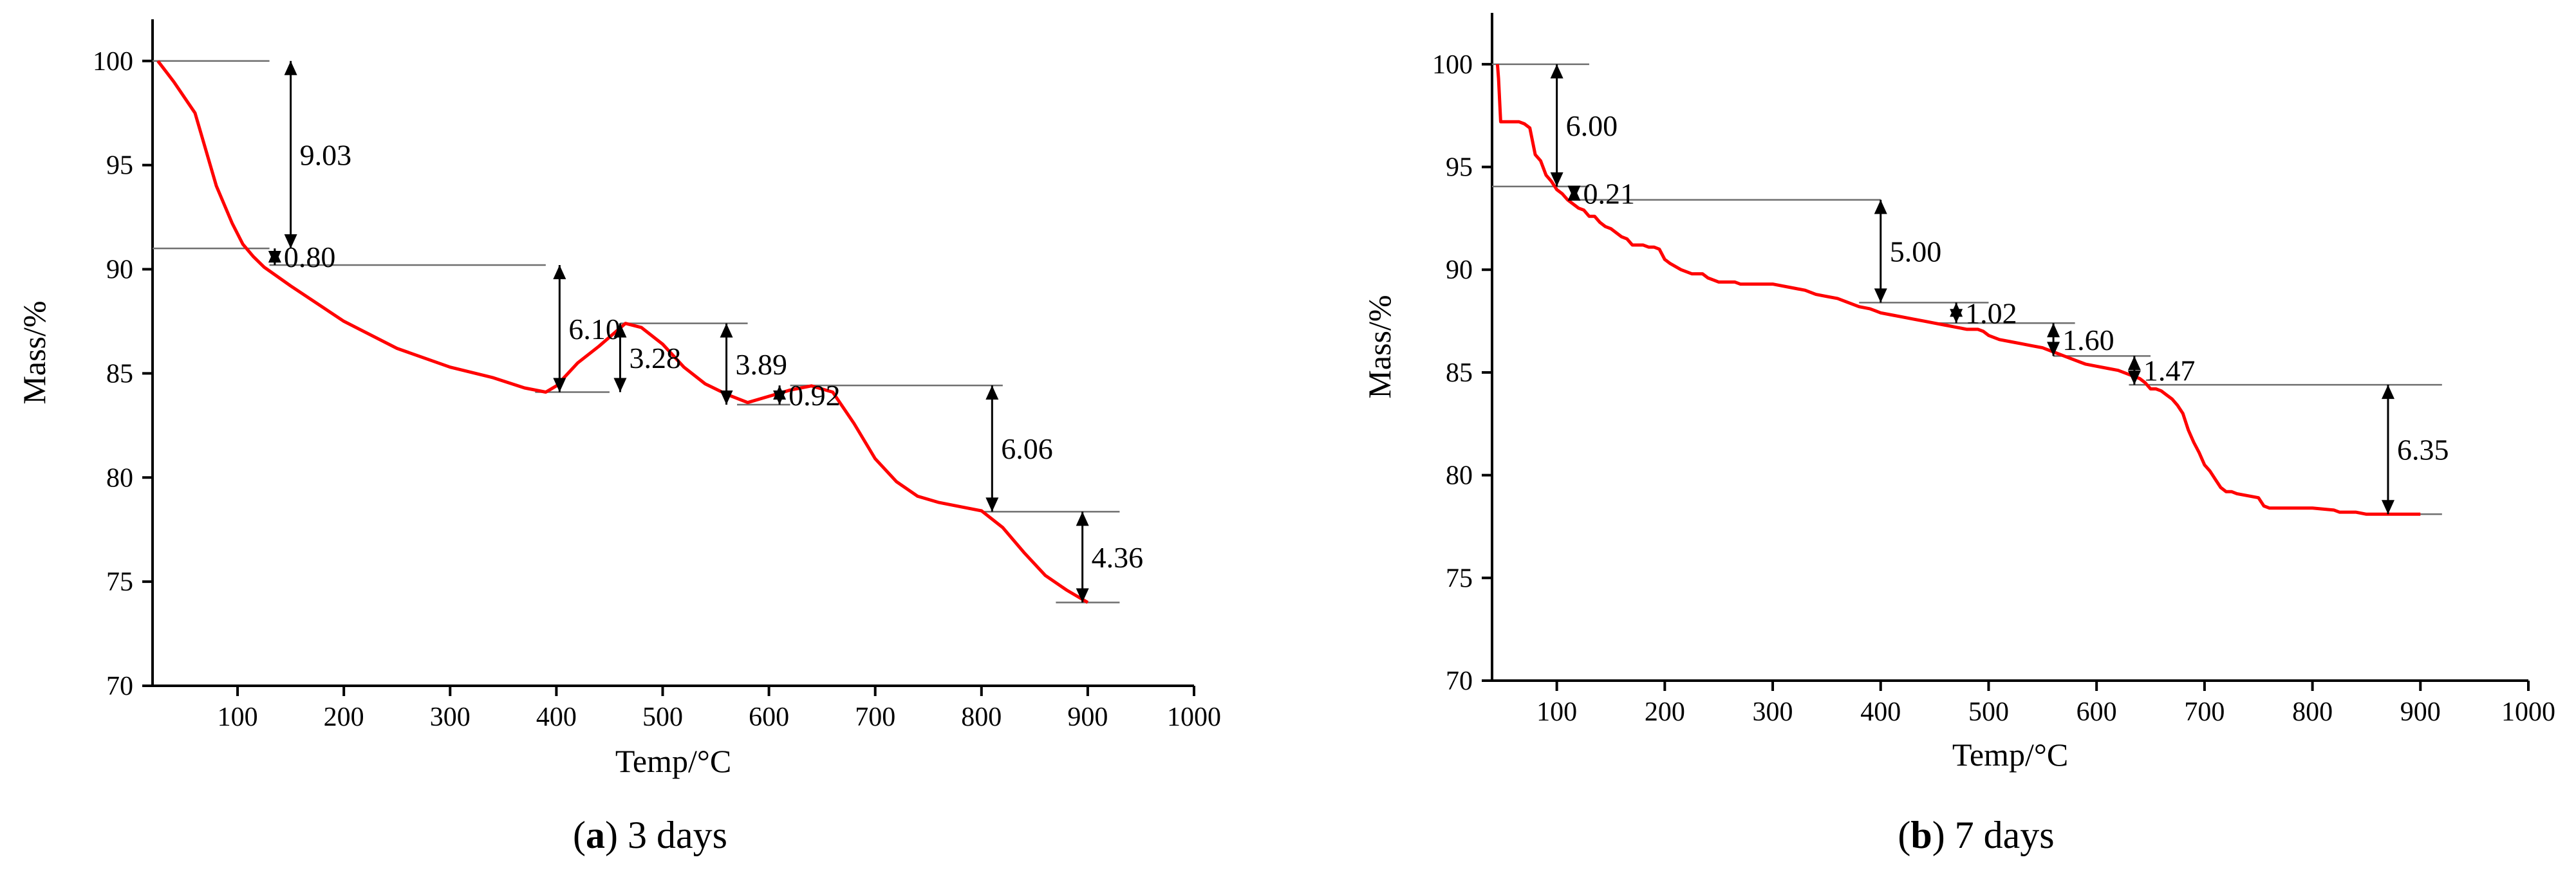  I want to click on mass-loss-annotation: 3.28, so click(647, 358).